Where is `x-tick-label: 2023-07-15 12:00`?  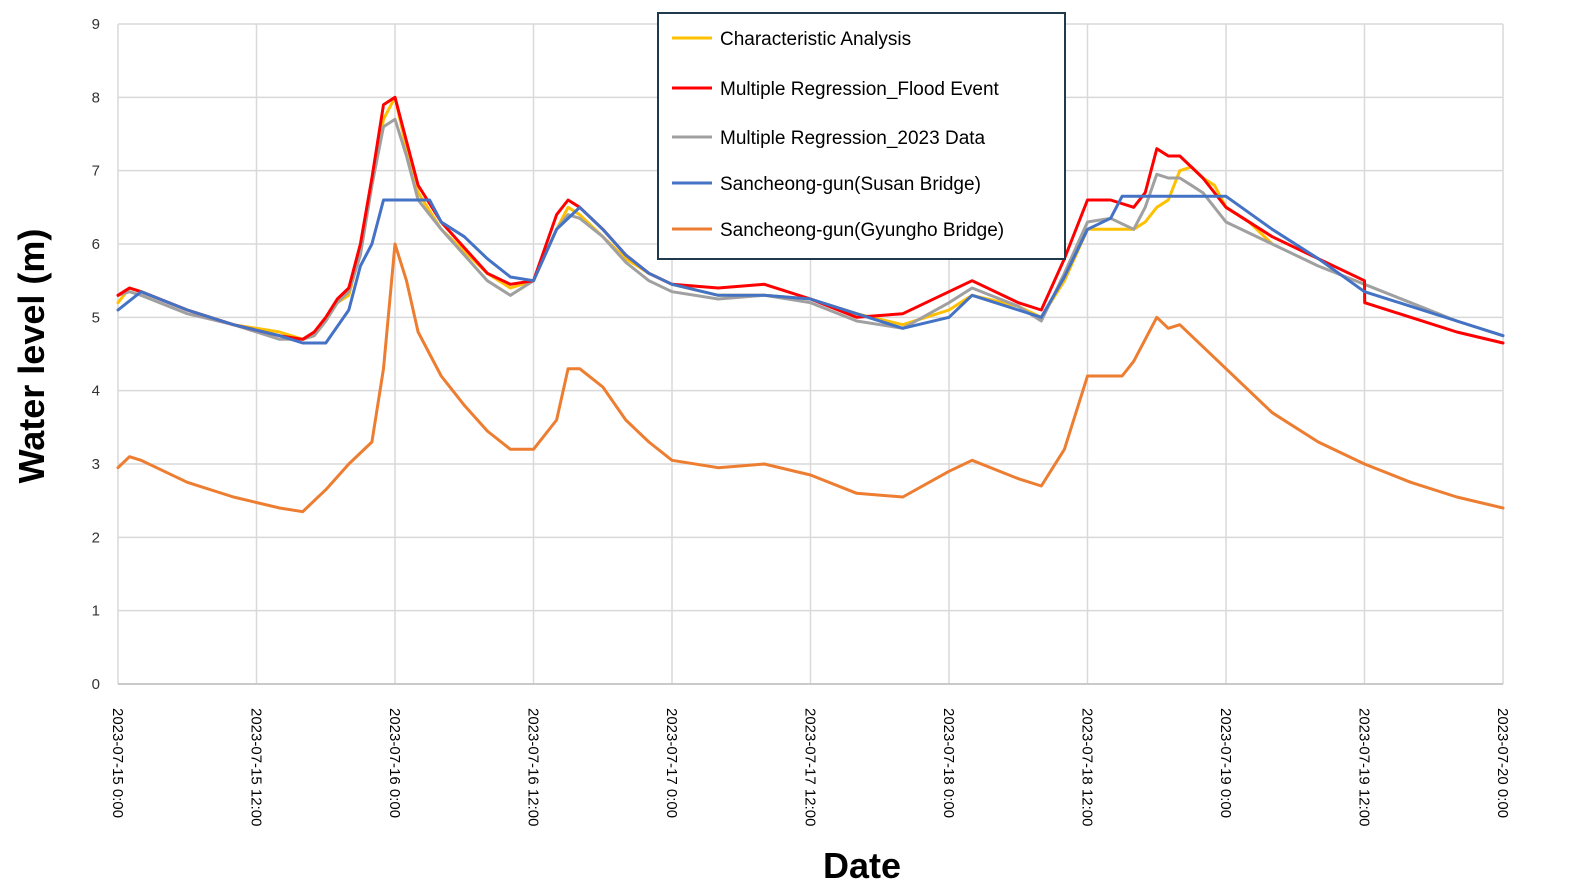
x-tick-label: 2023-07-15 12:00 is located at coordinates (256, 767).